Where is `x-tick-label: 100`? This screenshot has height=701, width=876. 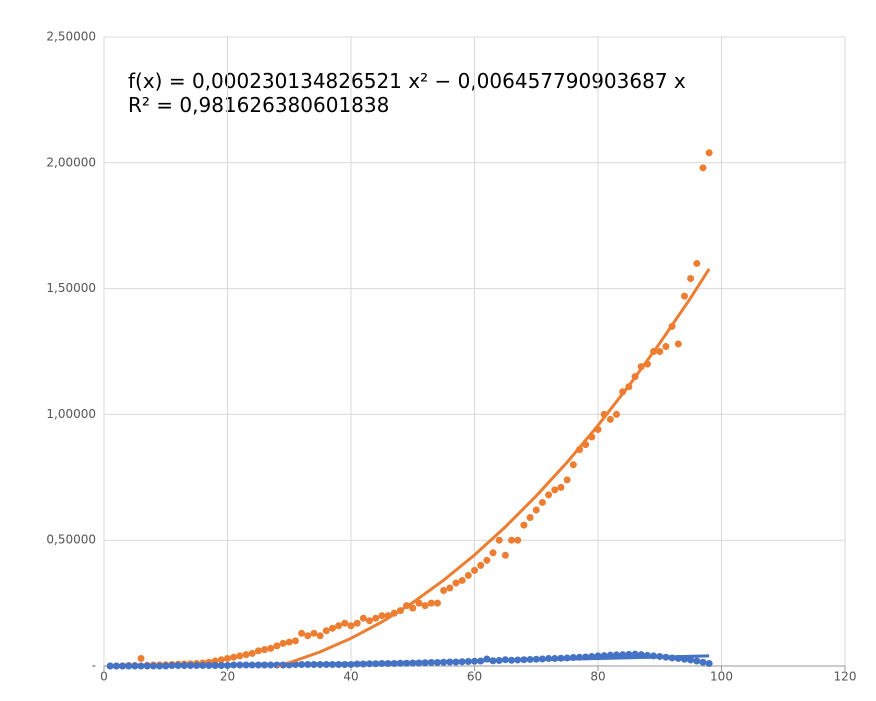 x-tick-label: 100 is located at coordinates (721, 677).